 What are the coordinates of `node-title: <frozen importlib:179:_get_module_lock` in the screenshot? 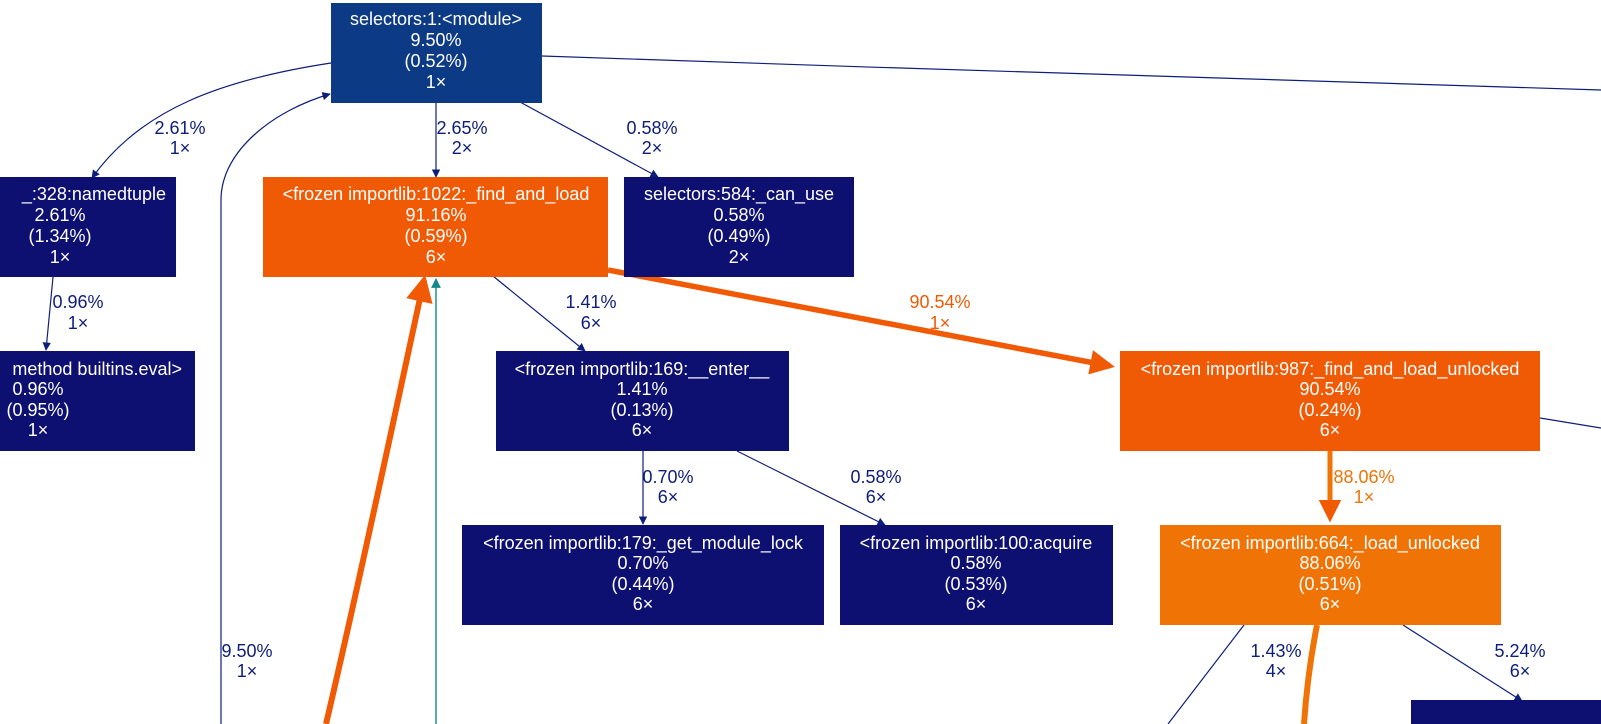 It's located at (643, 543).